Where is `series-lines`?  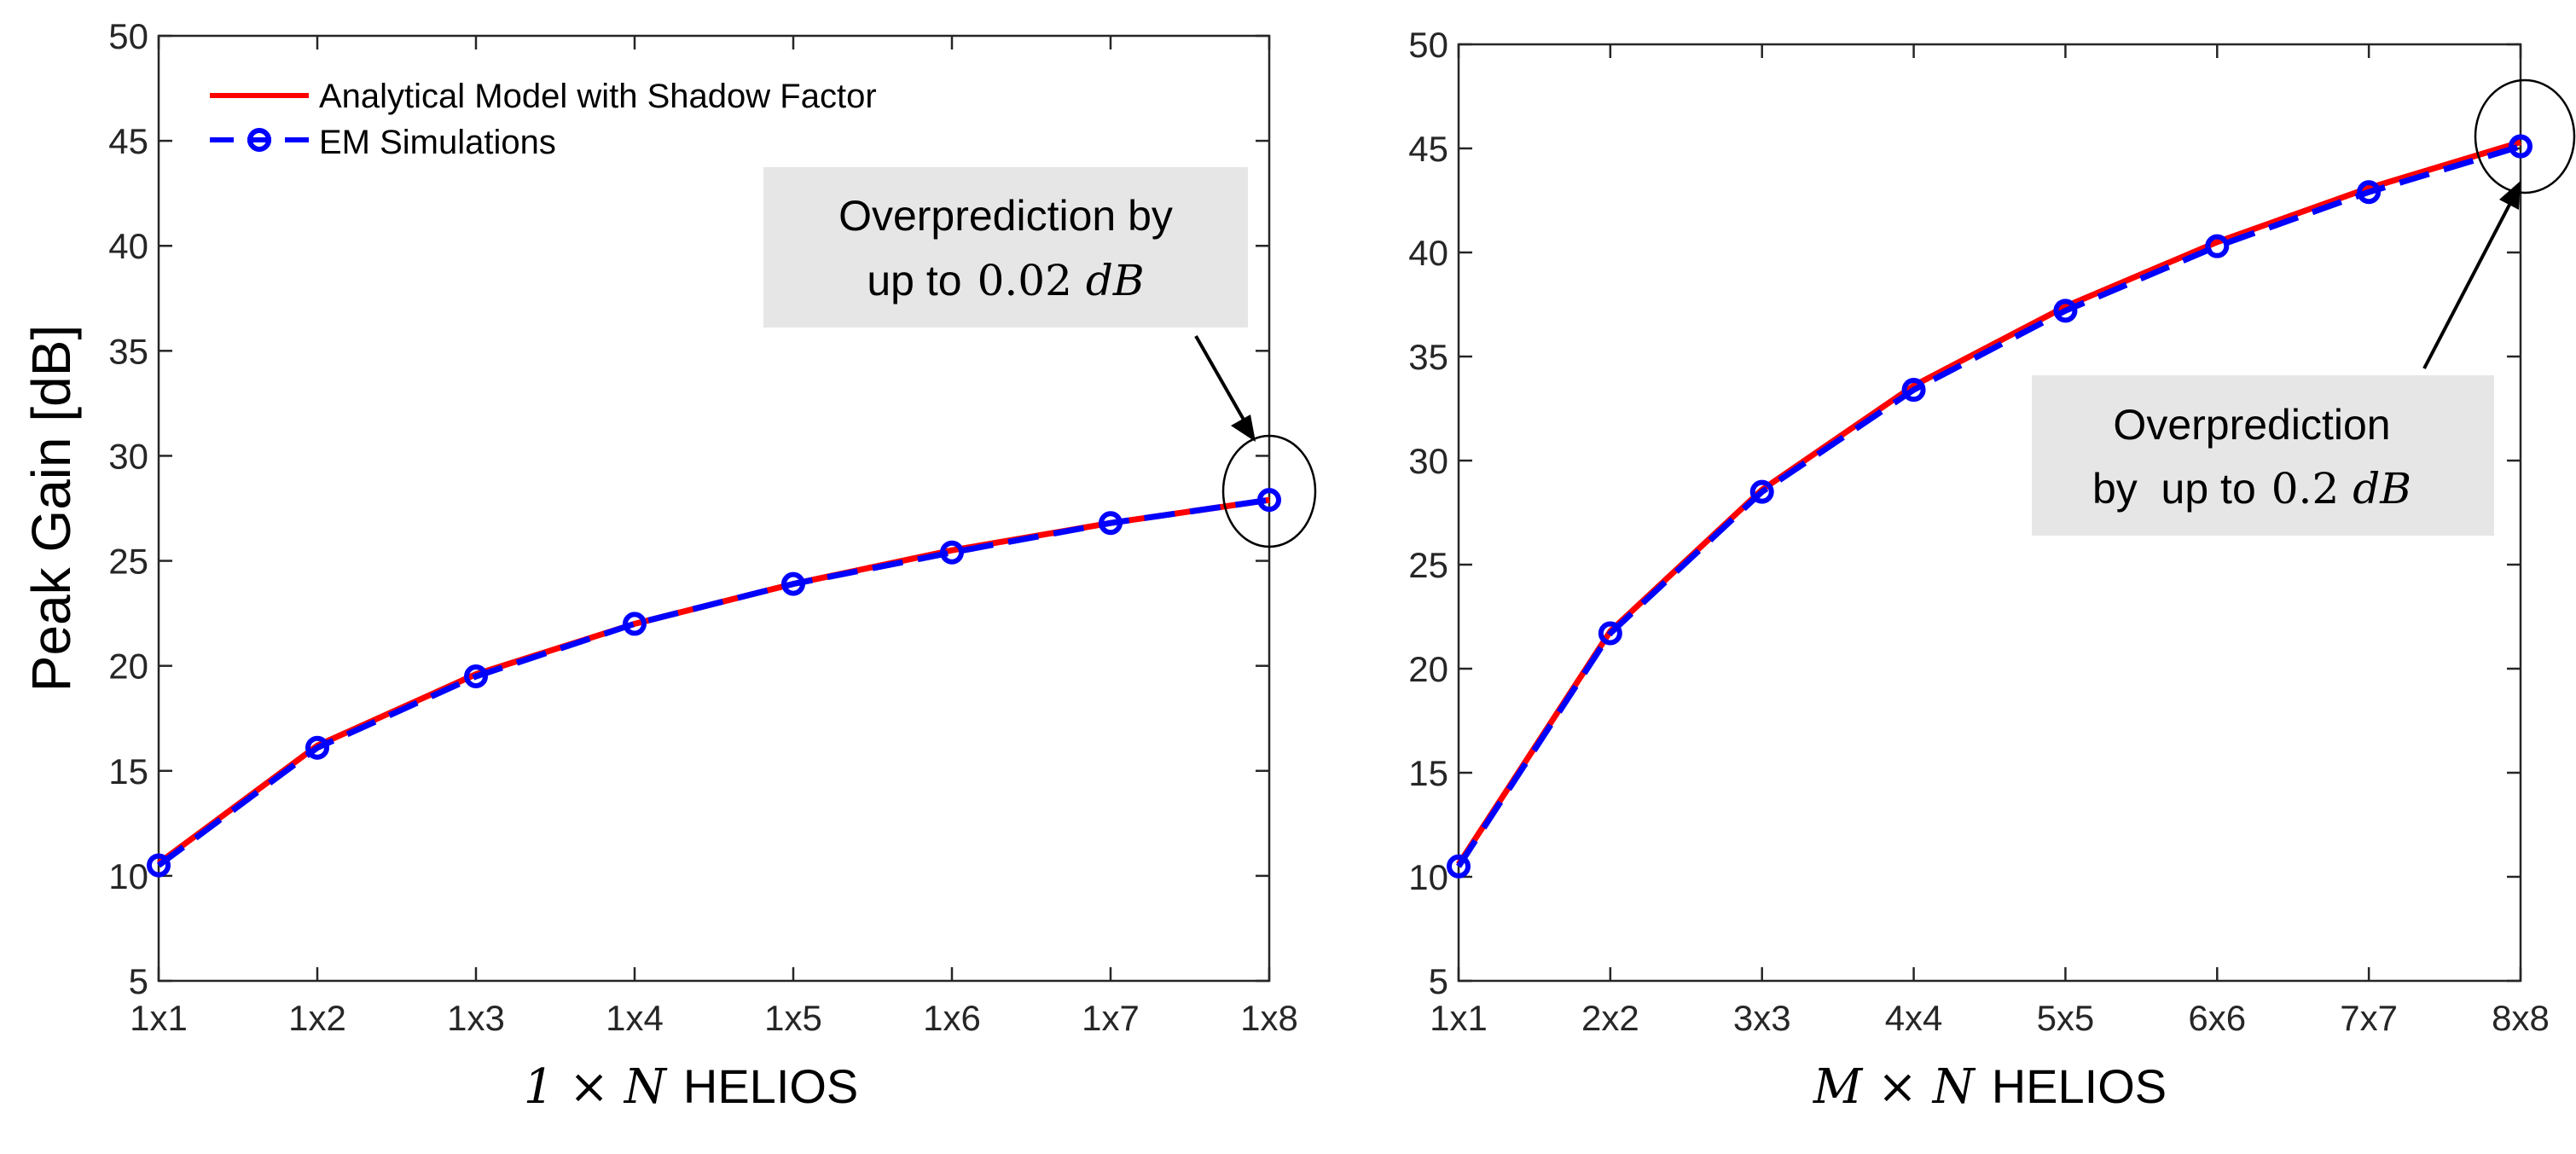
series-lines is located at coordinates (713, 682).